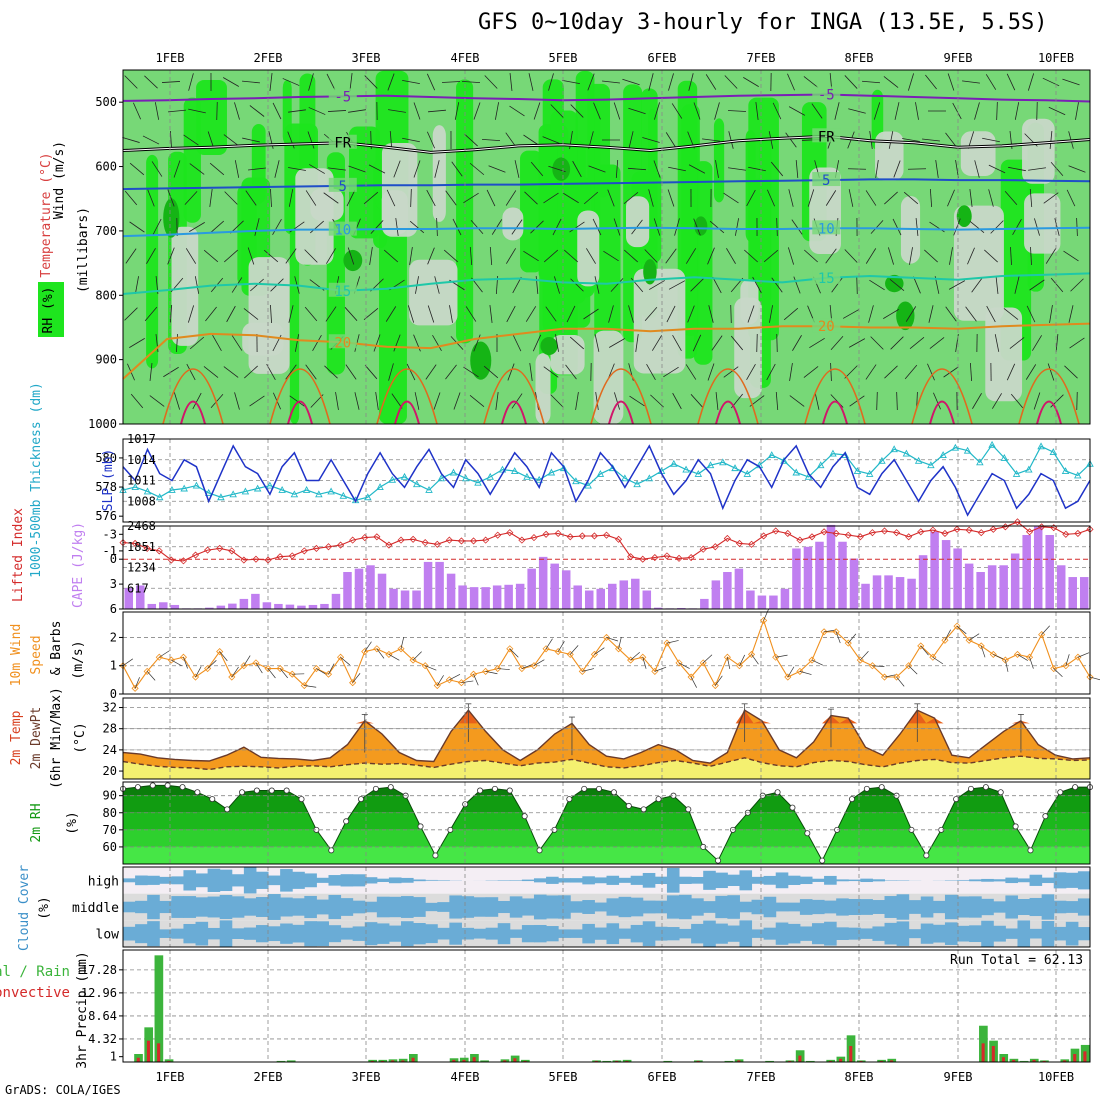  I want to click on rh2m-tick-label-3: 90, so click(110, 796).